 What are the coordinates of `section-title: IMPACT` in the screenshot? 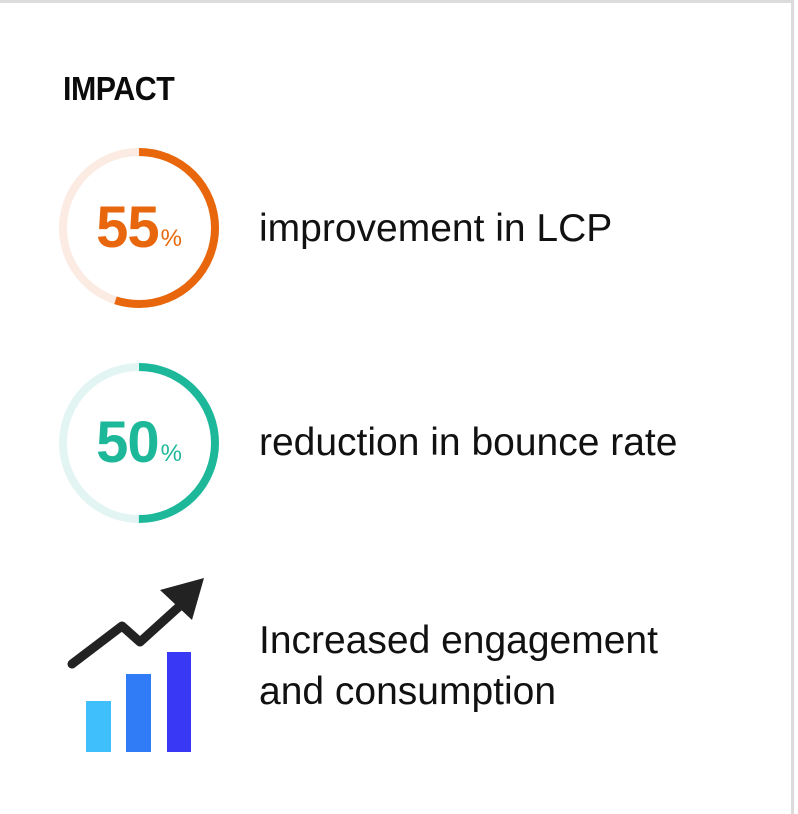 It's located at (119, 88).